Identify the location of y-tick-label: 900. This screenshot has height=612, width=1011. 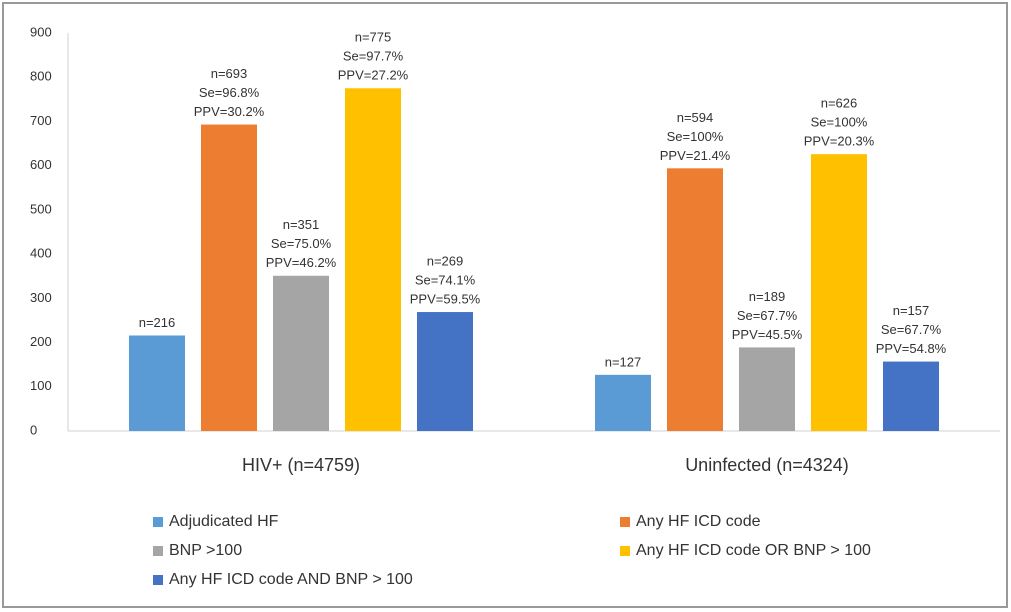
(41, 31).